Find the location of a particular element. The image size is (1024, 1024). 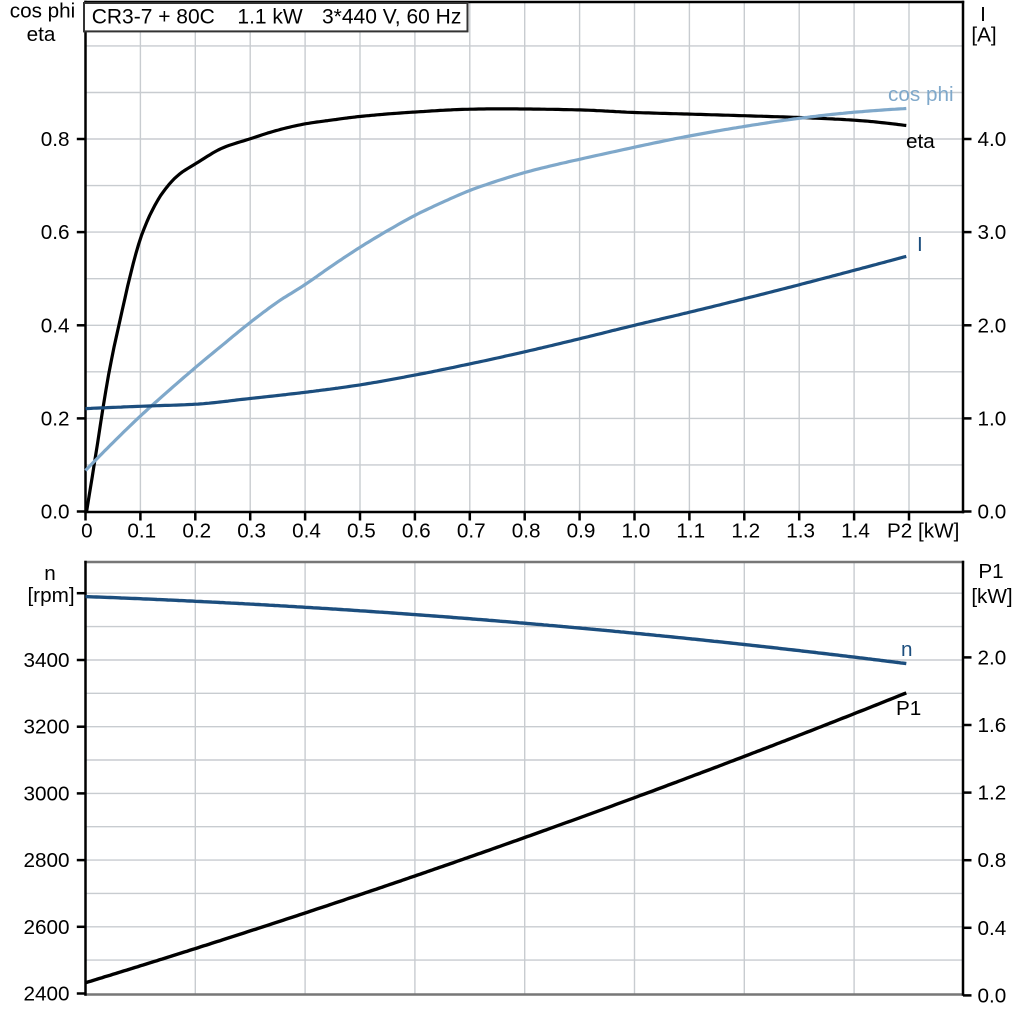

svg-text: 3400 is located at coordinates (46, 660).